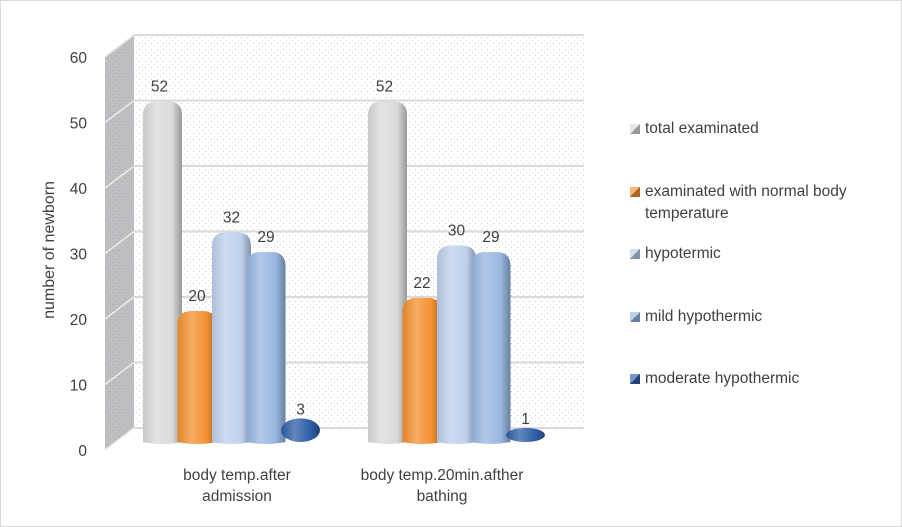  What do you see at coordinates (683, 253) in the screenshot?
I see `legend-label: hypotermic` at bounding box center [683, 253].